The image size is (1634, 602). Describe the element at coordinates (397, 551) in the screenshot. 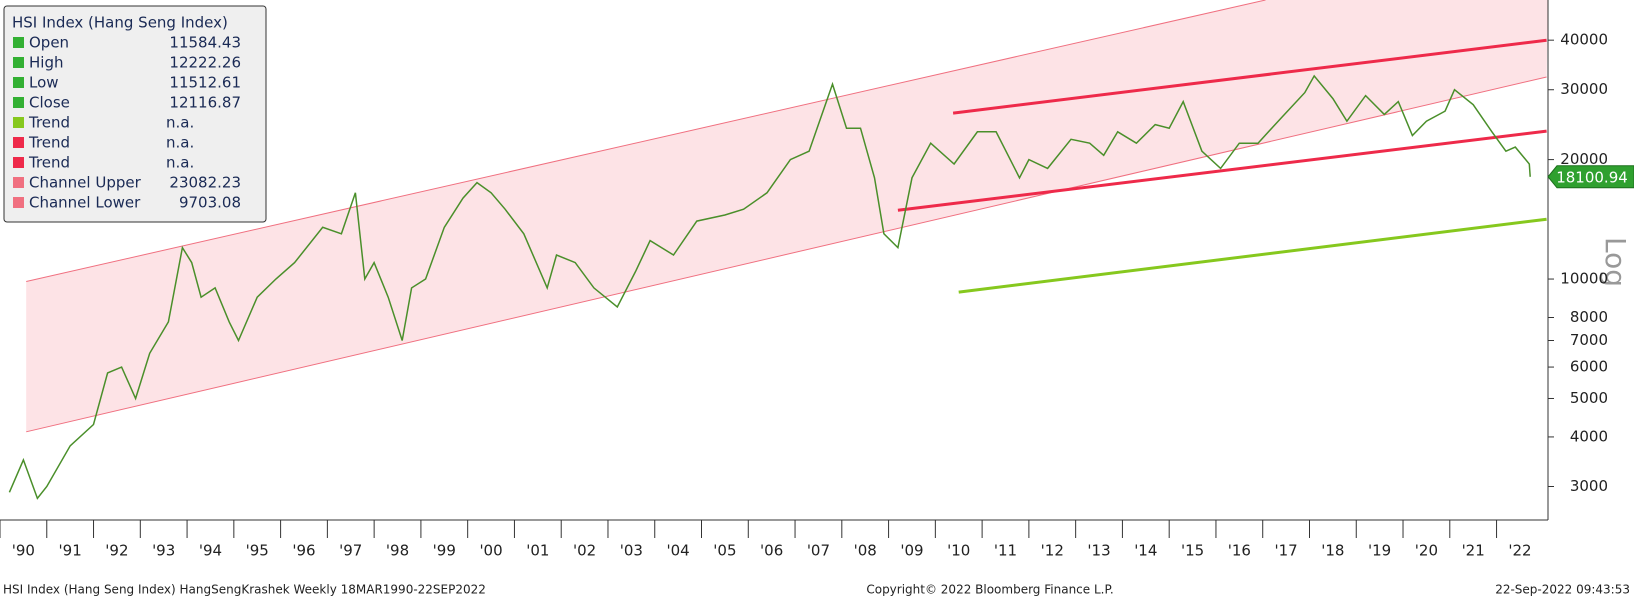

I see `x-tick-label: '98` at that location.